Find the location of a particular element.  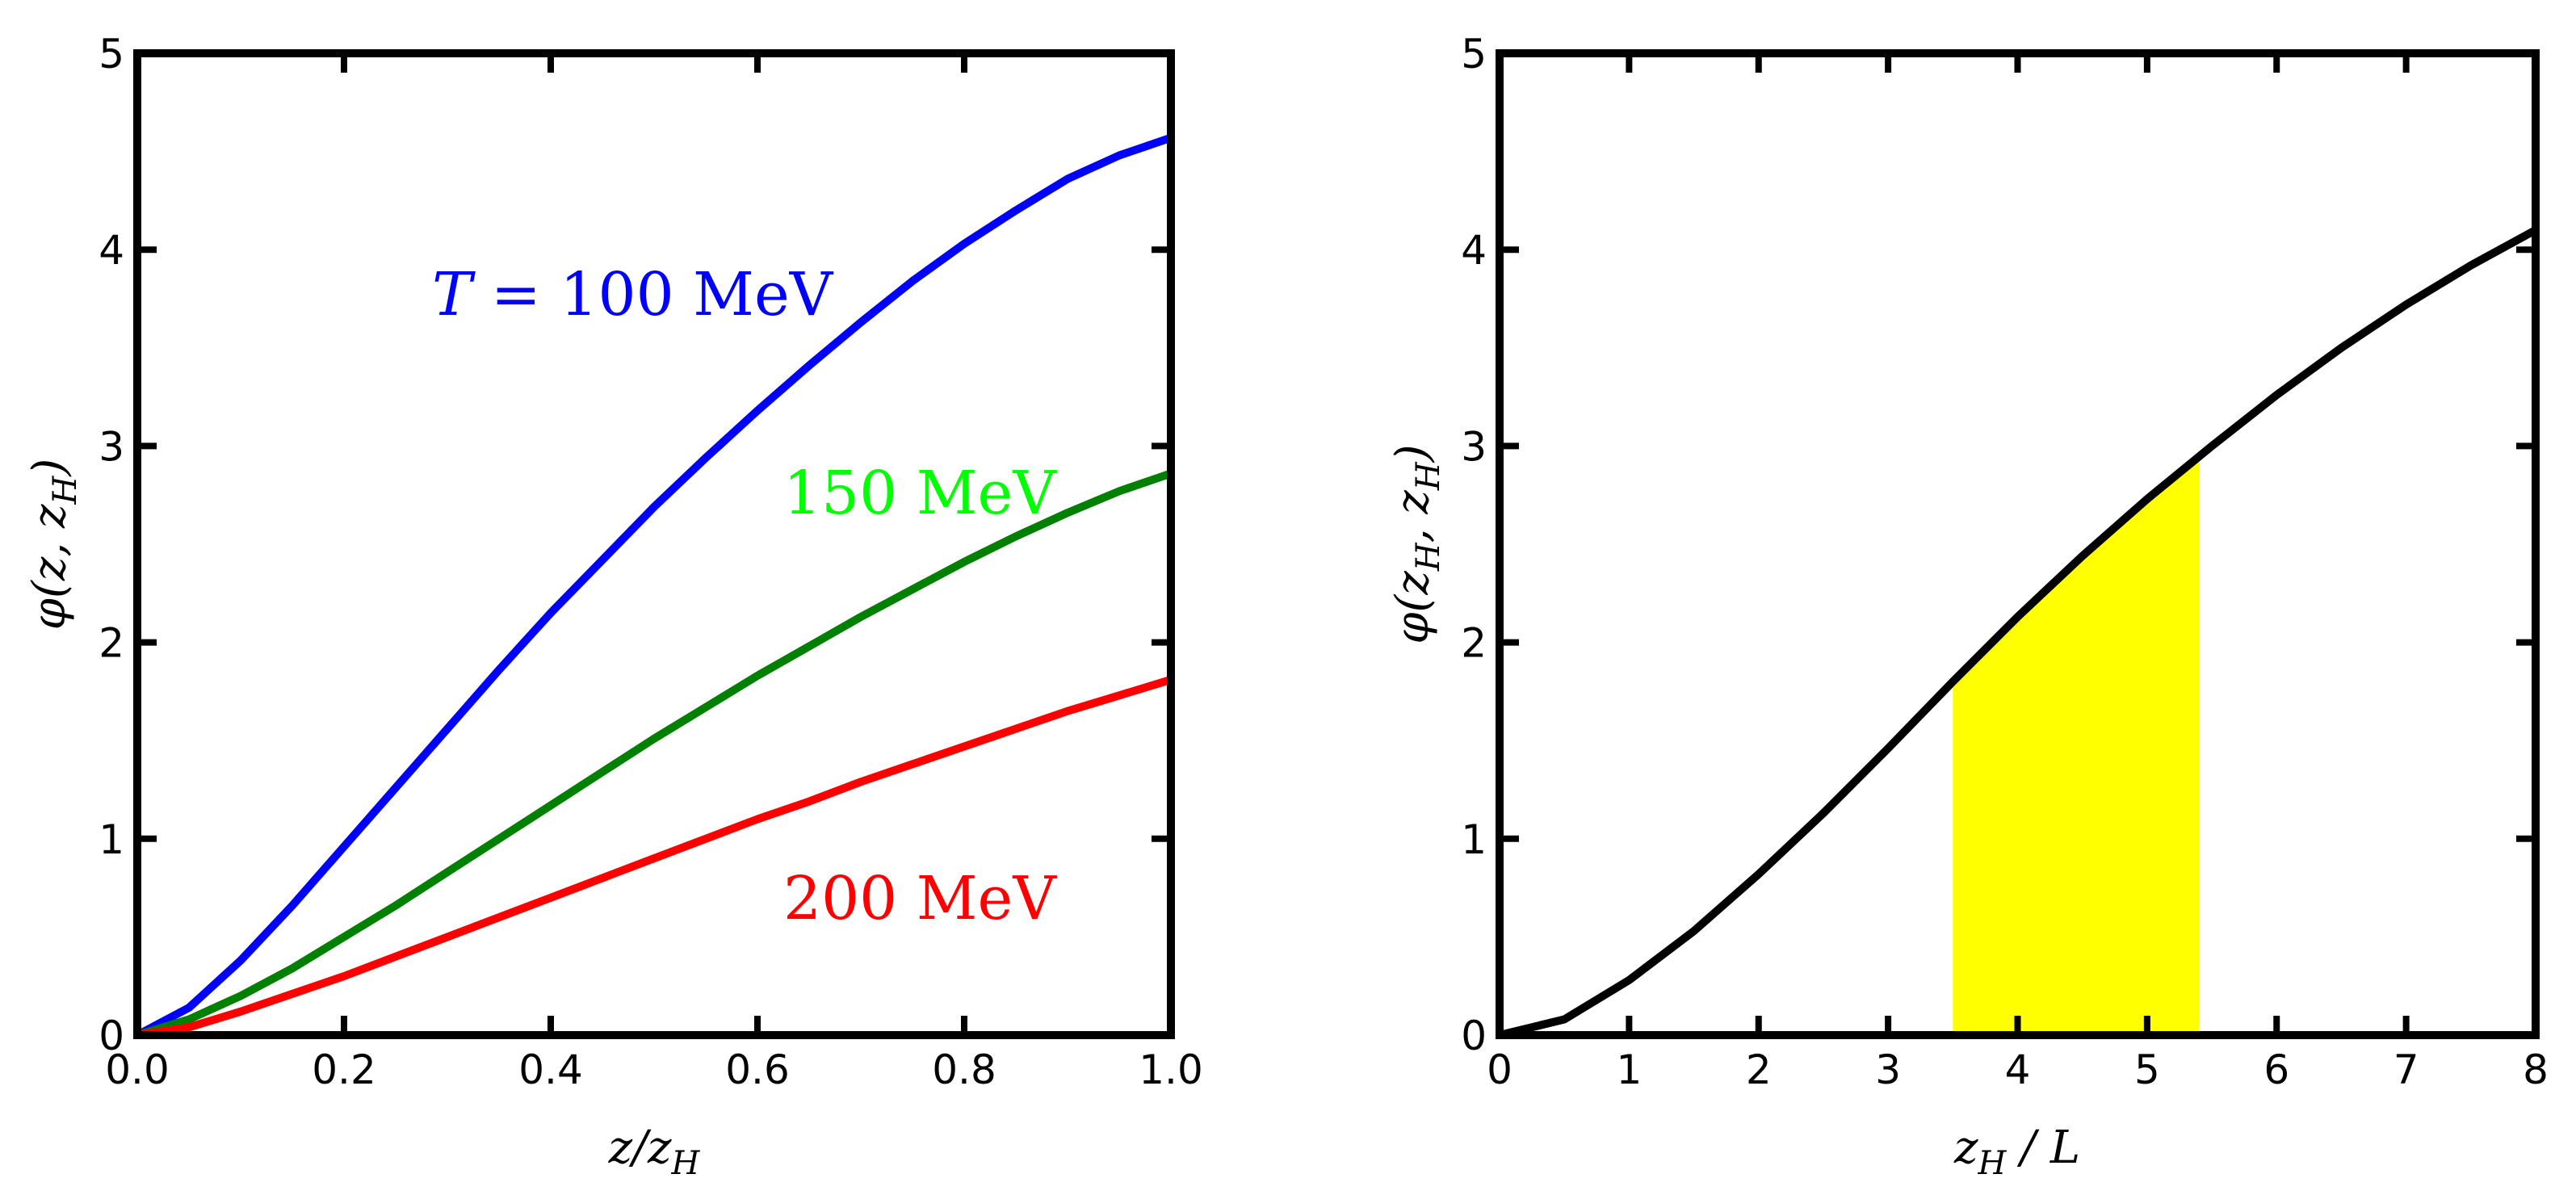

left-y-tick-label: 2 is located at coordinates (111, 643).